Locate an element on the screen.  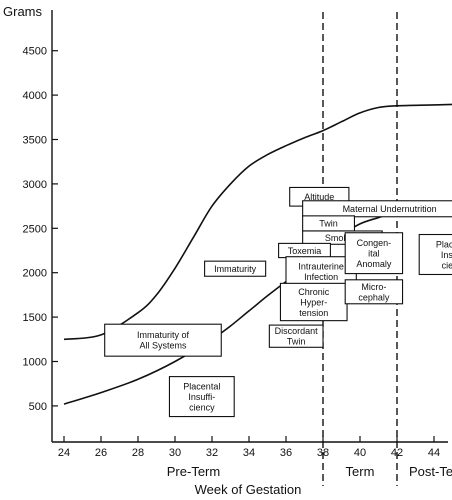
period-label: Pre-Term is located at coordinates (193, 471).